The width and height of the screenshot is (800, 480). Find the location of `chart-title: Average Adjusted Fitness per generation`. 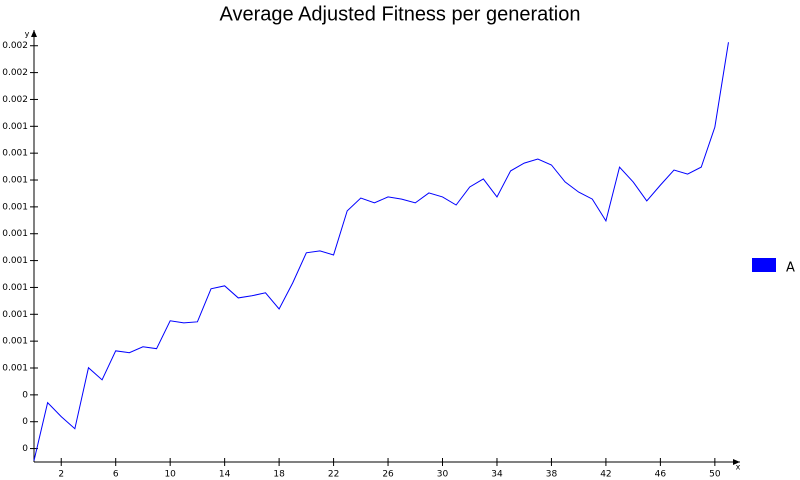

chart-title: Average Adjusted Fitness per generation is located at coordinates (400, 14).